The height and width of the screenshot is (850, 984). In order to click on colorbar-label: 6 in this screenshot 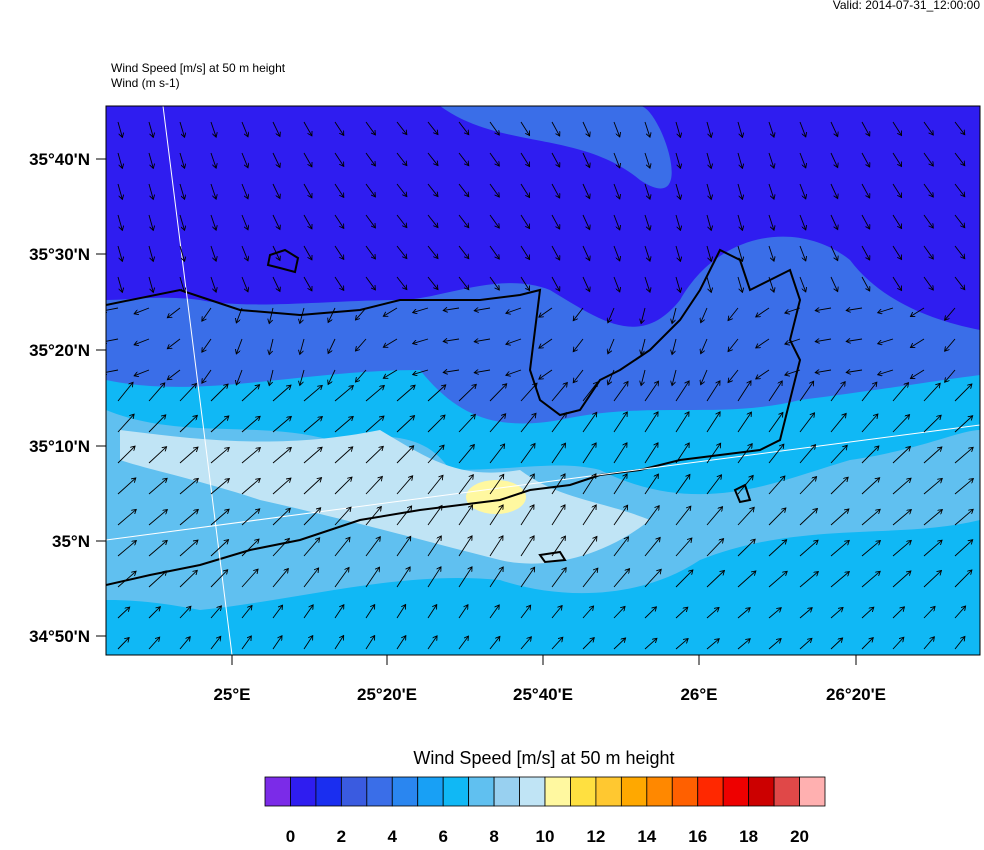, I will do `click(442, 836)`.